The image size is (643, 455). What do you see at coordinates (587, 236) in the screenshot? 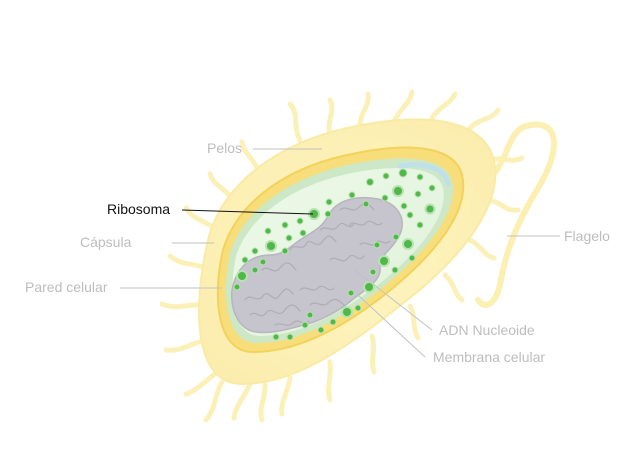
I see `label-flagelo: Flagelo` at bounding box center [587, 236].